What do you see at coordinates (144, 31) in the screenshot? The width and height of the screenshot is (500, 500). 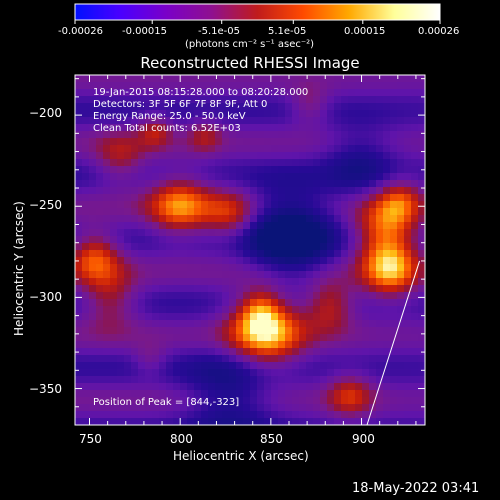 I see `colorbar-tick-label: -0.00015` at bounding box center [144, 31].